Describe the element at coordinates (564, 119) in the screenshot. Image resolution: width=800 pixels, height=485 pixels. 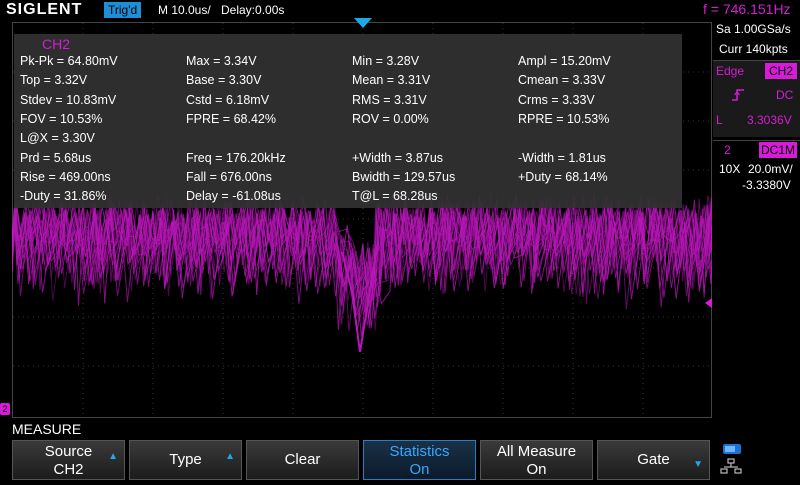
I see `measure-item: RPRE = 10.53%` at that location.